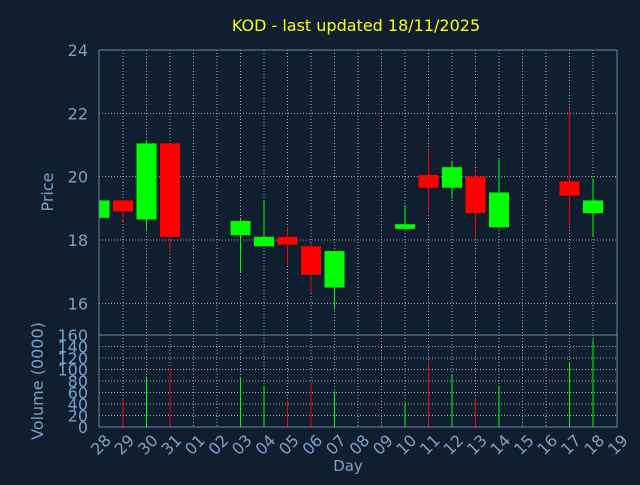 The width and height of the screenshot is (640, 485). What do you see at coordinates (37, 381) in the screenshot?
I see `volume-axis-label: Volume (0000)` at bounding box center [37, 381].